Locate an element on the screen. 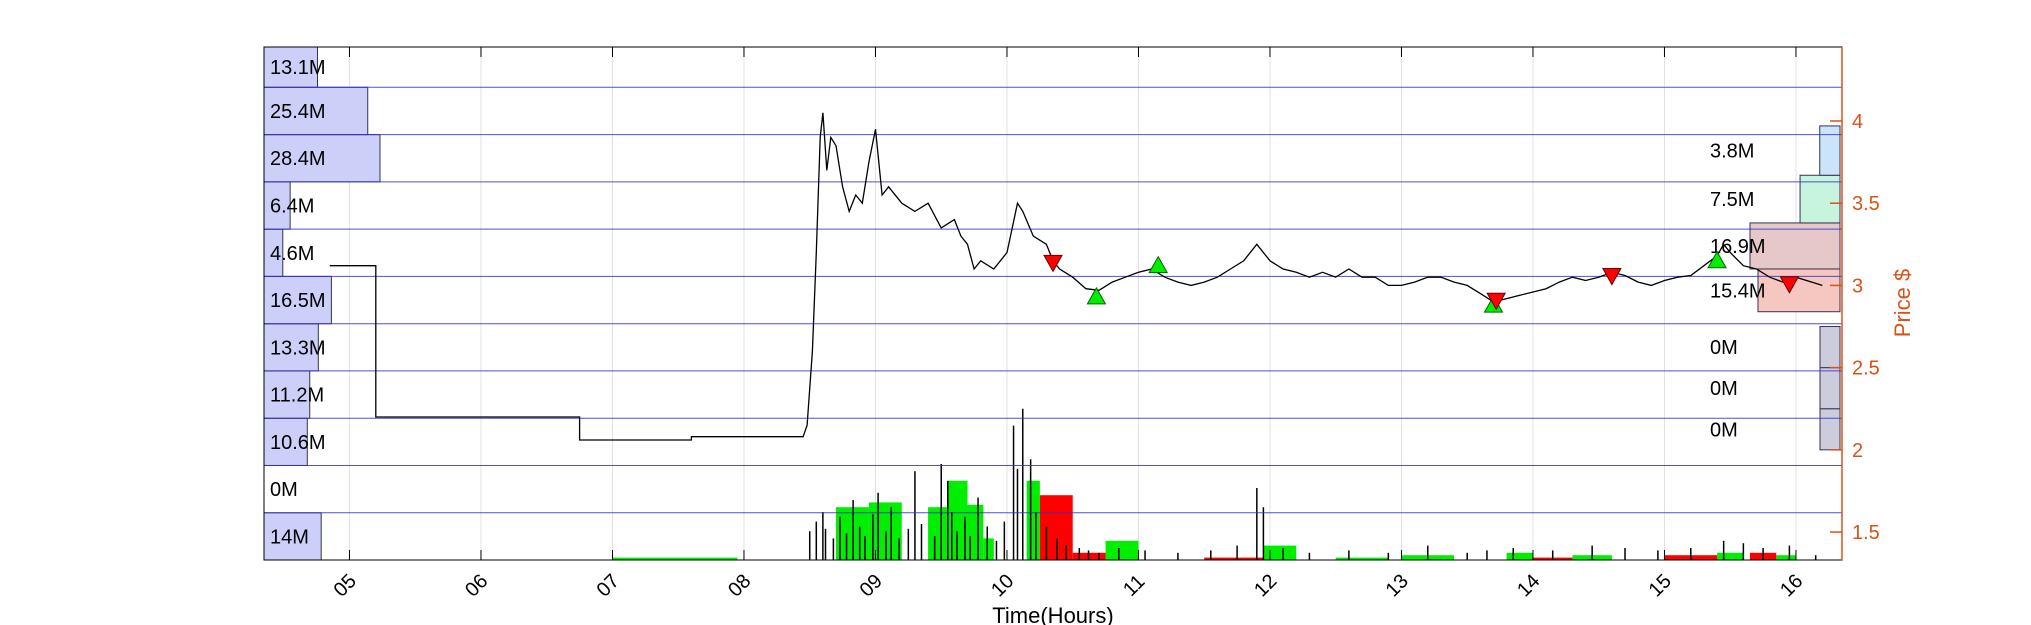 This screenshot has height=625, width=2031. volume-profile-left-label: 14M is located at coordinates (289, 537).